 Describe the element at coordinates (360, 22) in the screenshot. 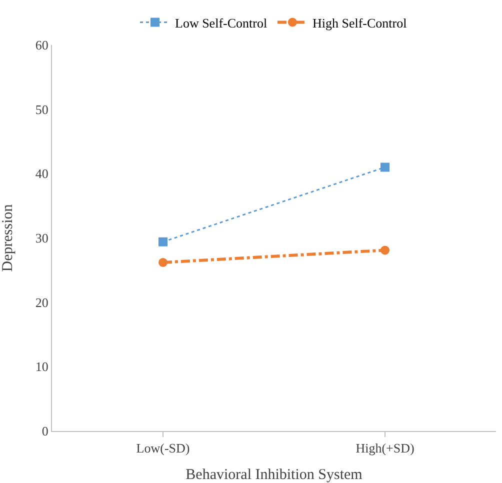

I see `legend-label: High Self-Control` at that location.